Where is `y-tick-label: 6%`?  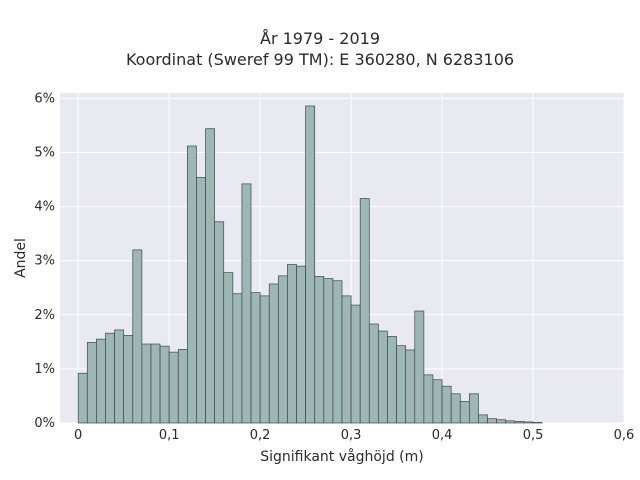
y-tick-label: 6% is located at coordinates (44, 98).